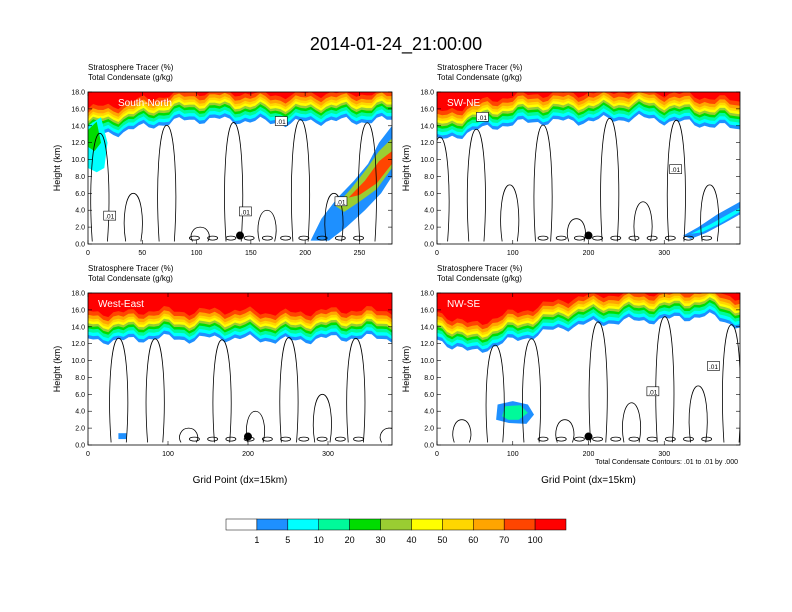  I want to click on xtick-label: 0, so click(88, 253).